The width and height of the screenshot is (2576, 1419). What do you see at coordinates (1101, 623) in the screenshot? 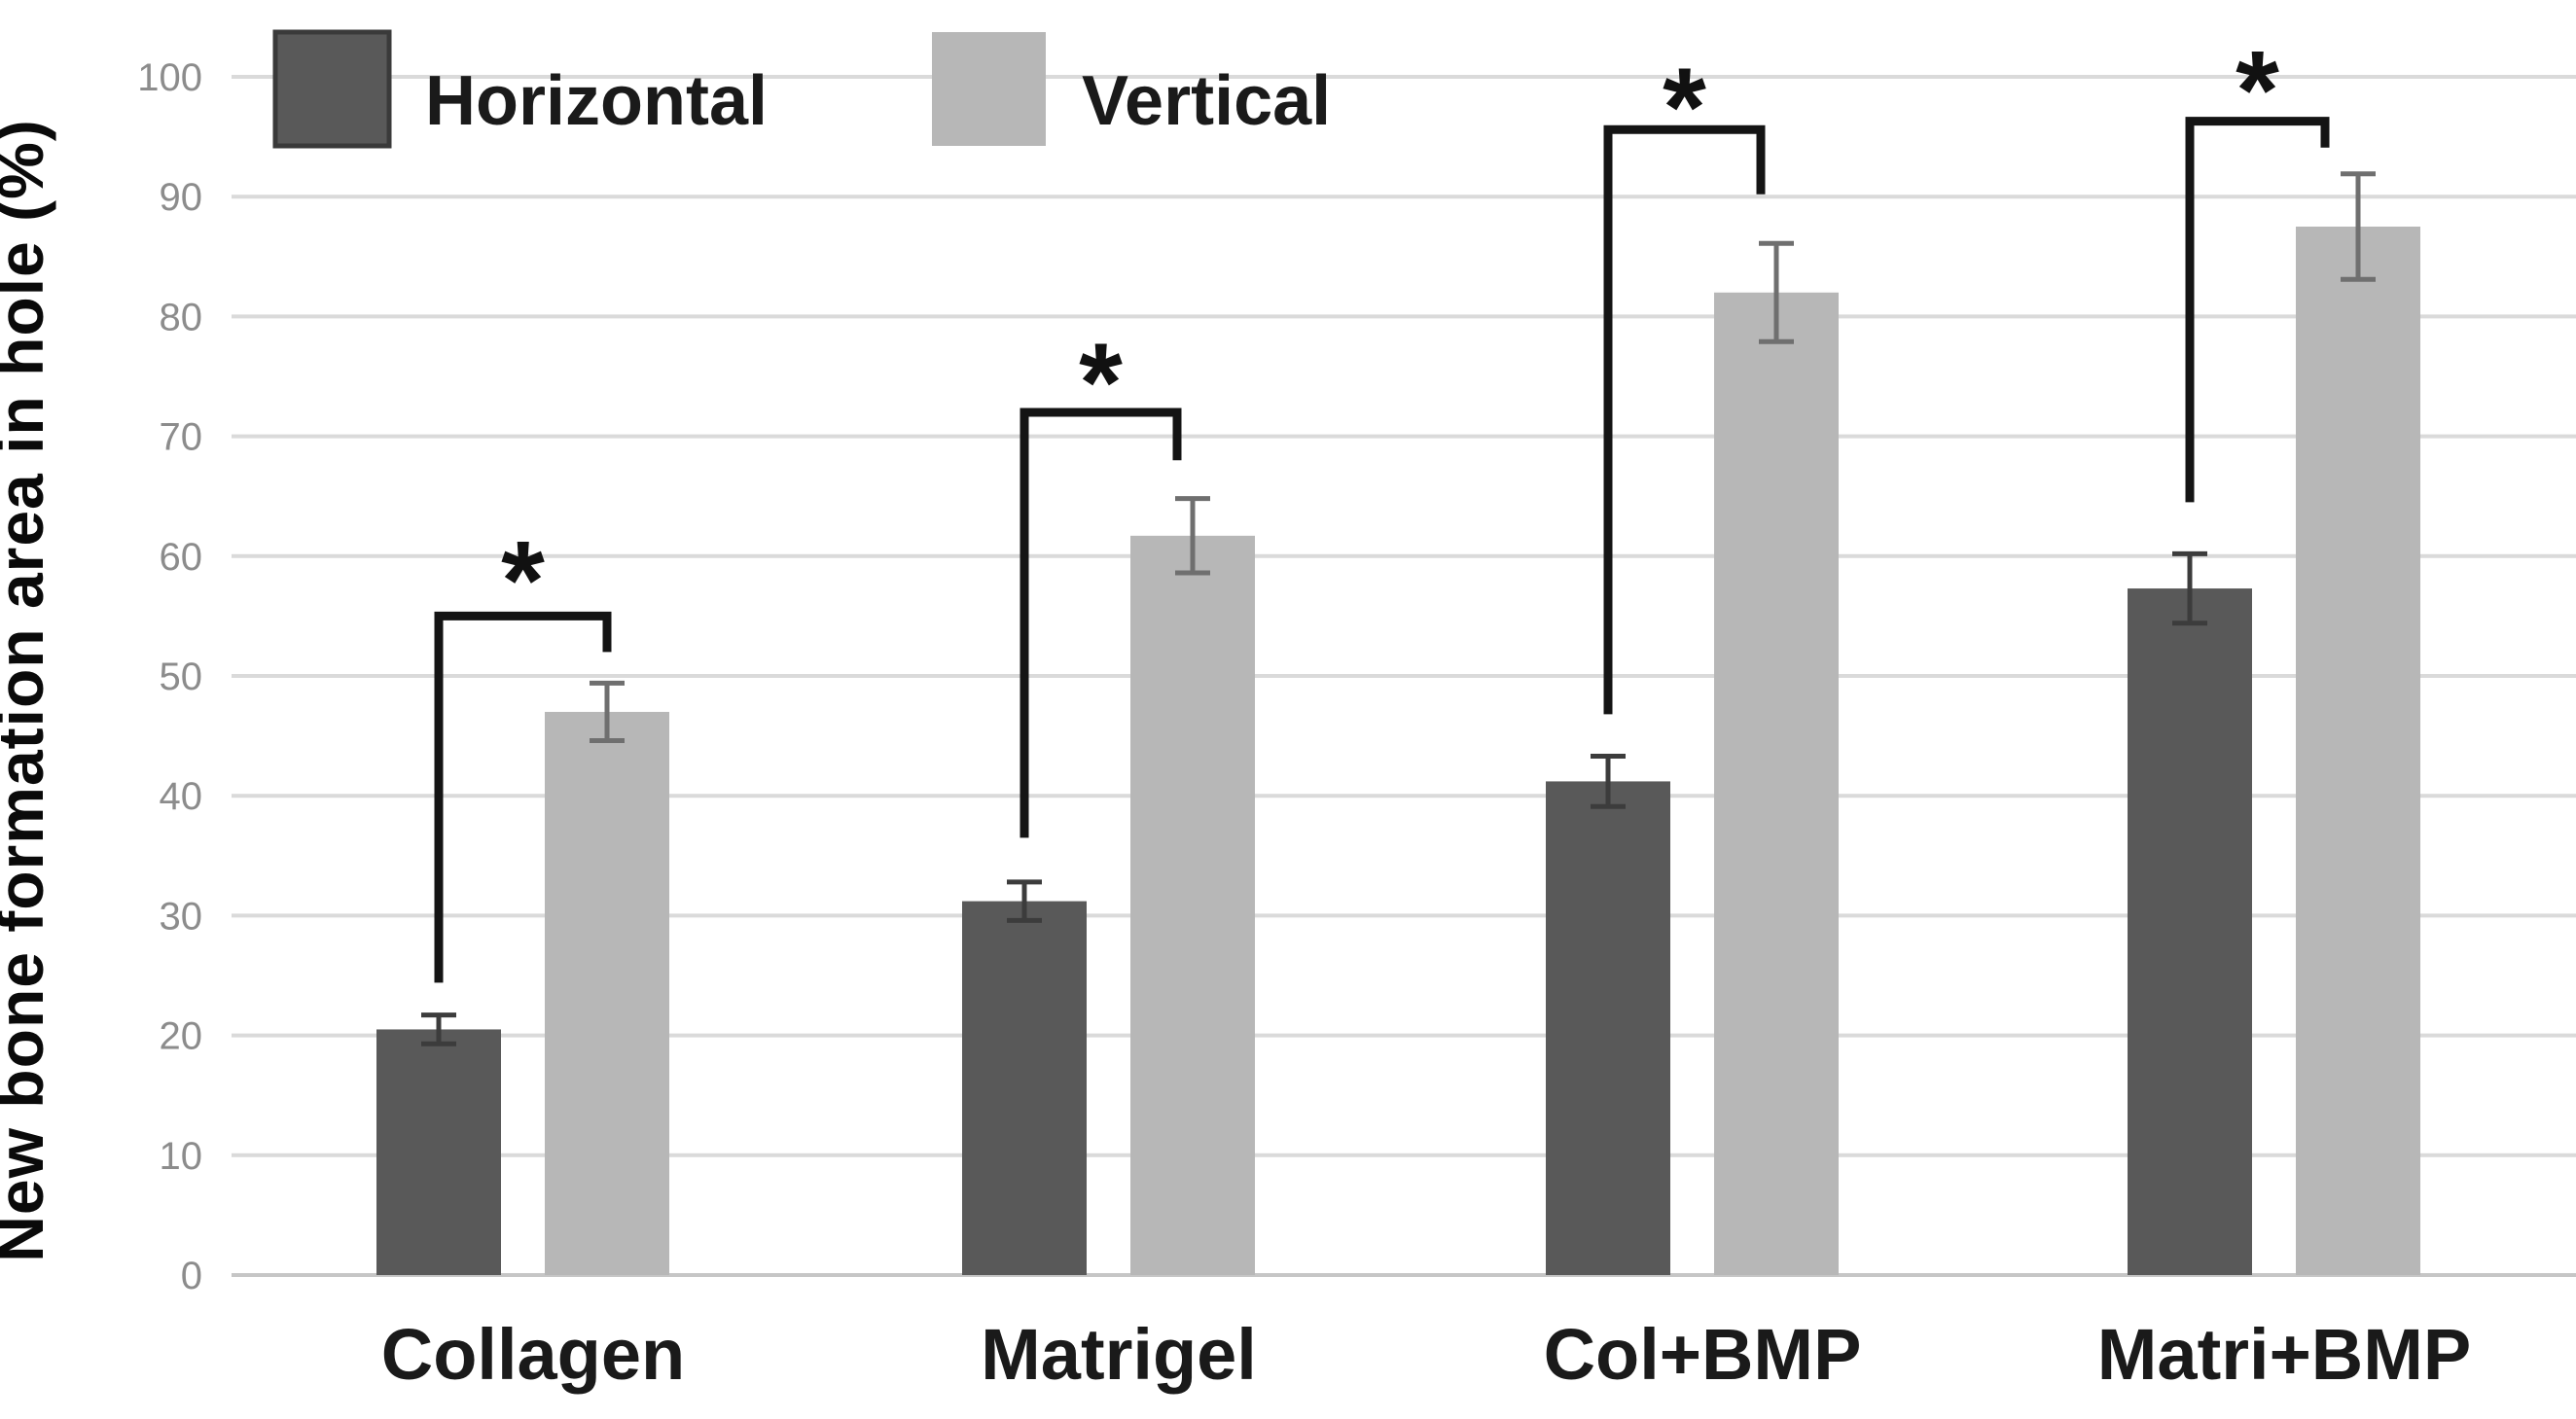
I see `sig-bracket-matrigel` at bounding box center [1101, 623].